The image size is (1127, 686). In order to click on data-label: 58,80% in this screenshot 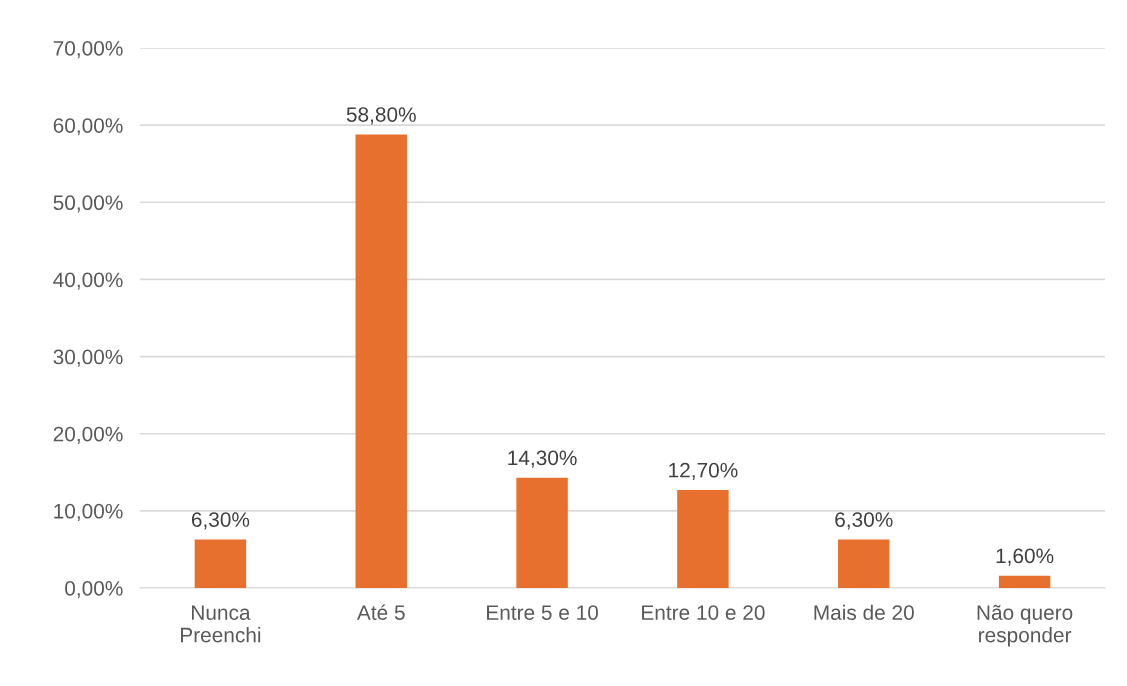, I will do `click(381, 116)`.